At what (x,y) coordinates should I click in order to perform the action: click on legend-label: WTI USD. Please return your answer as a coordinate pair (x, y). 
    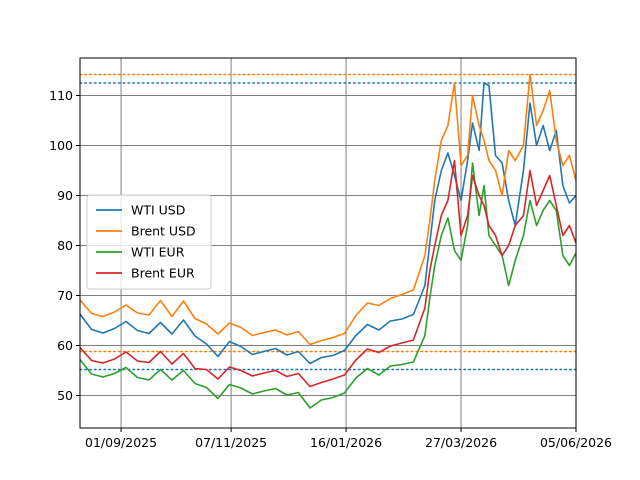
    Looking at the image, I should click on (158, 210).